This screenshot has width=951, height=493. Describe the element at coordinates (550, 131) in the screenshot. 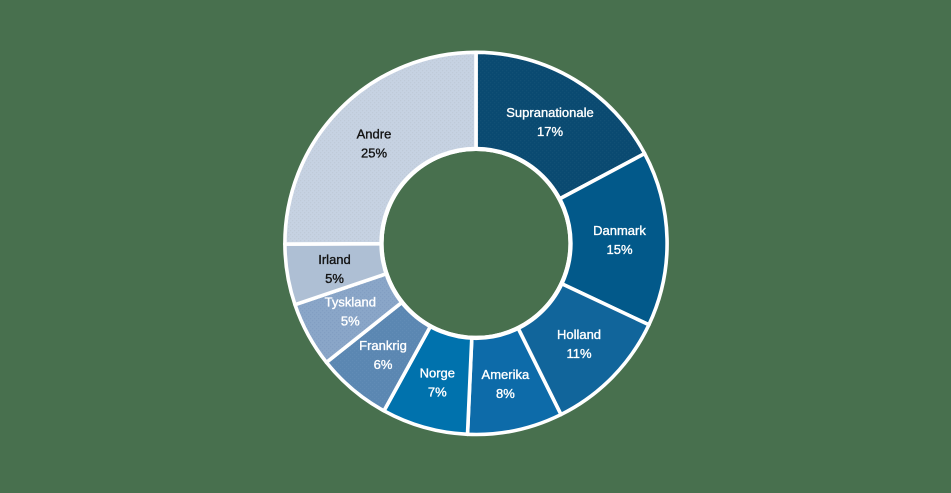

I see `svg-text: 17%` at that location.